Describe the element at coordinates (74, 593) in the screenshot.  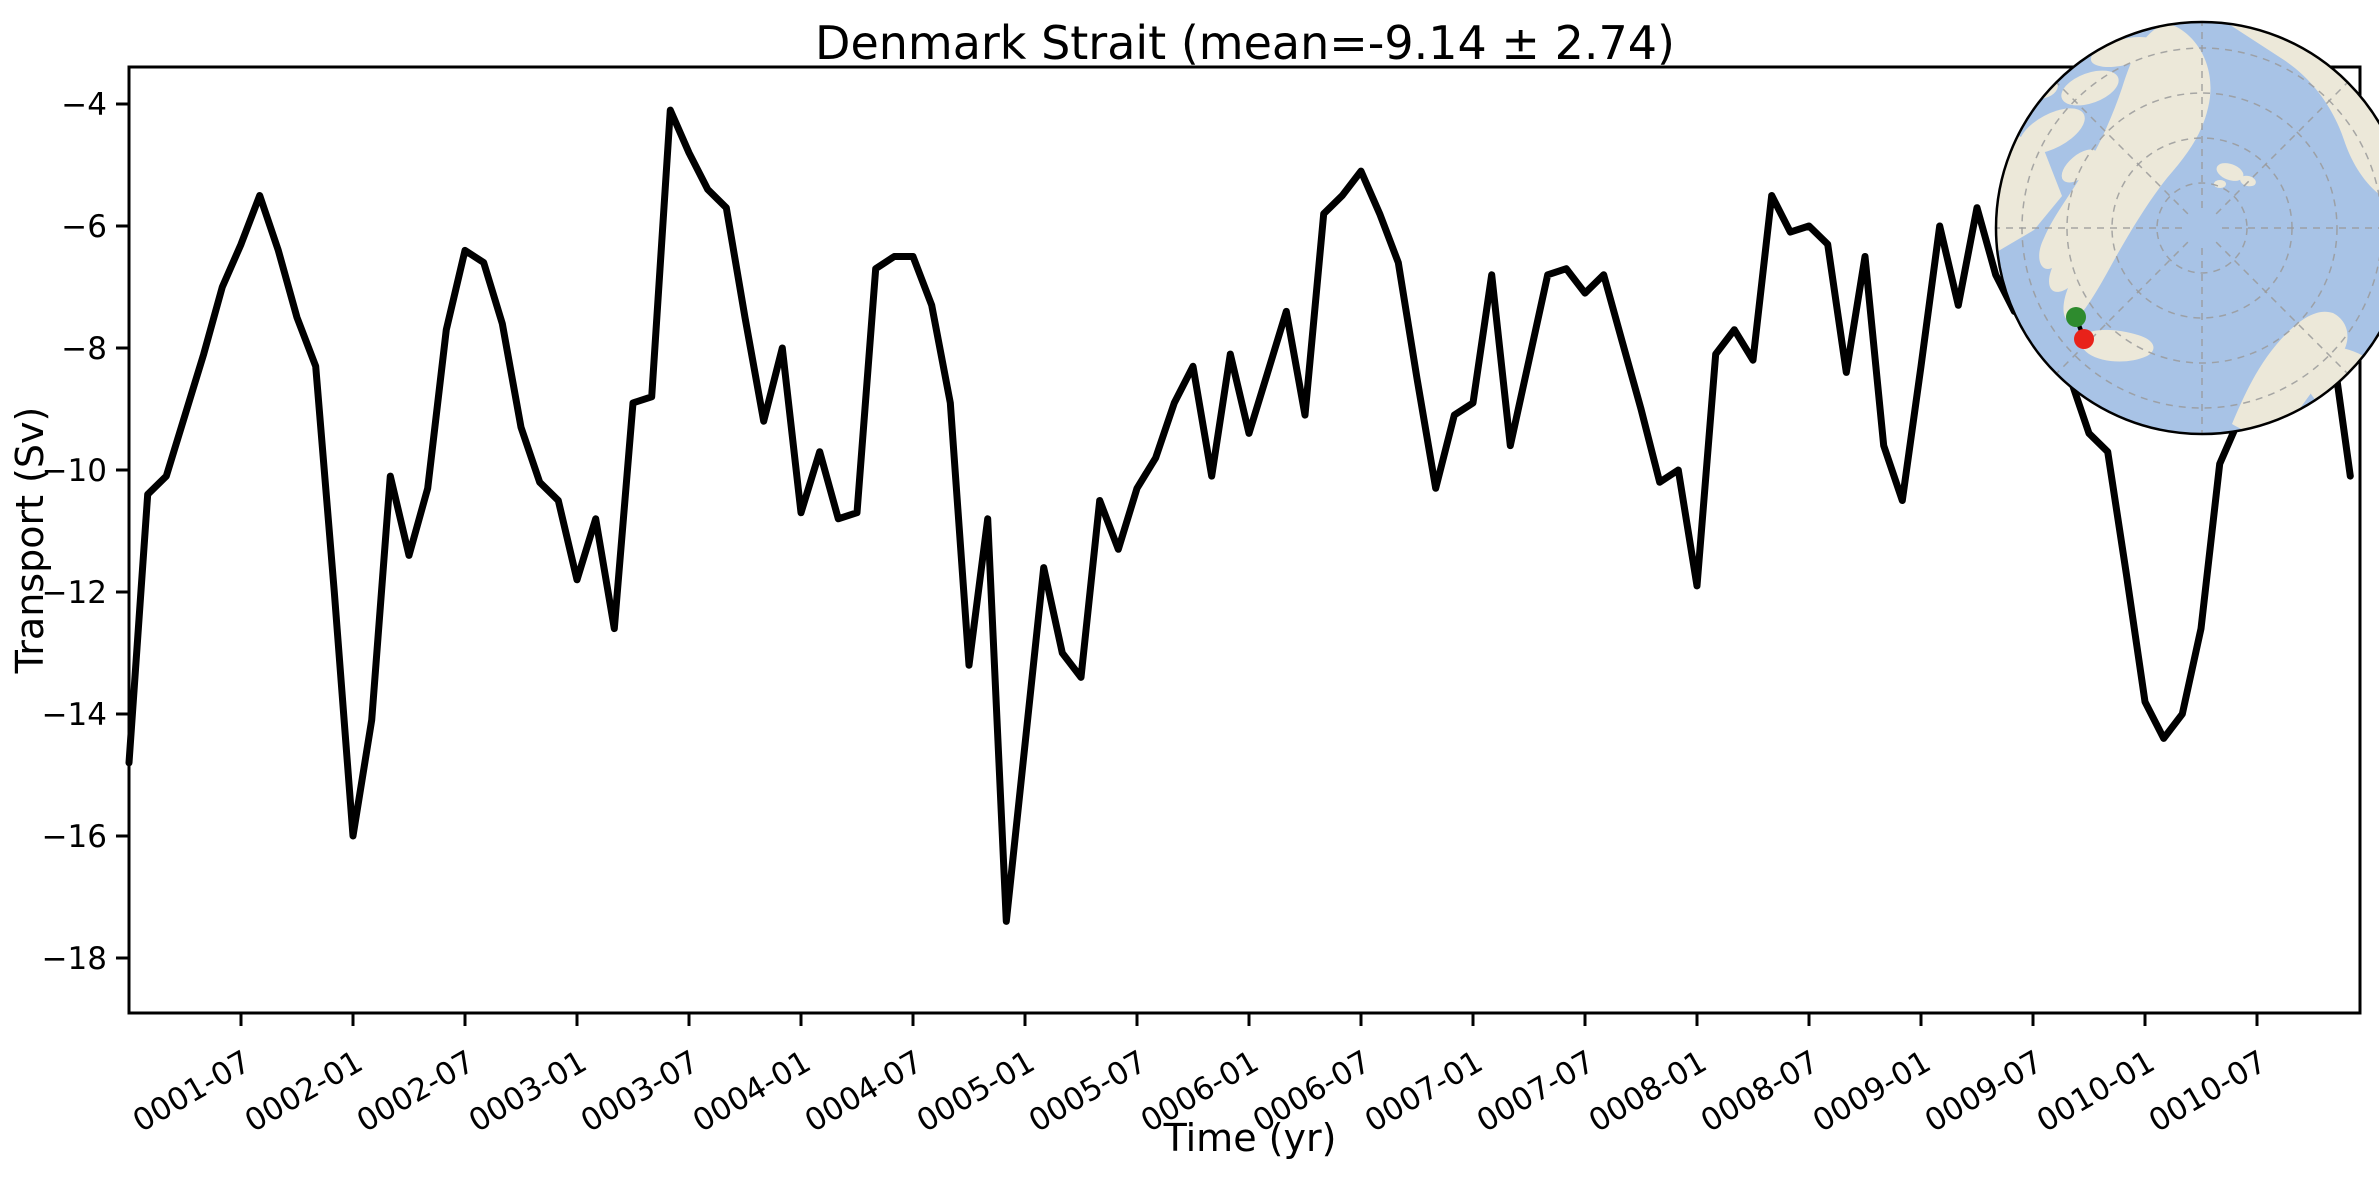
I see `y-tick-label: −12` at that location.